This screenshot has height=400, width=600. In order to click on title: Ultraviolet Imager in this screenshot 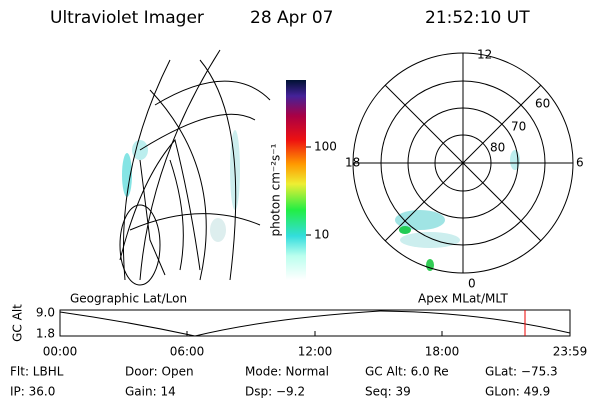, I will do `click(127, 18)`.